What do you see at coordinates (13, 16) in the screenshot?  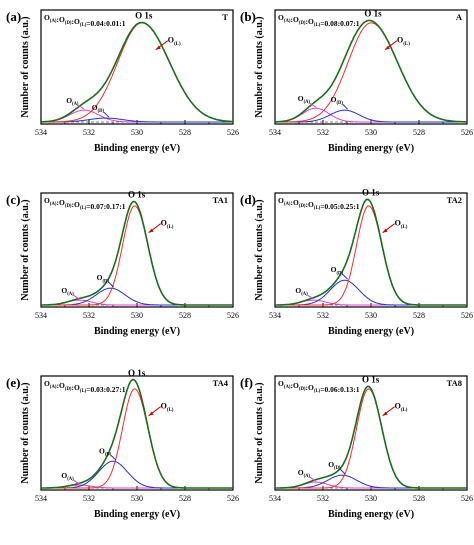 I see `panel-label: (a)` at bounding box center [13, 16].